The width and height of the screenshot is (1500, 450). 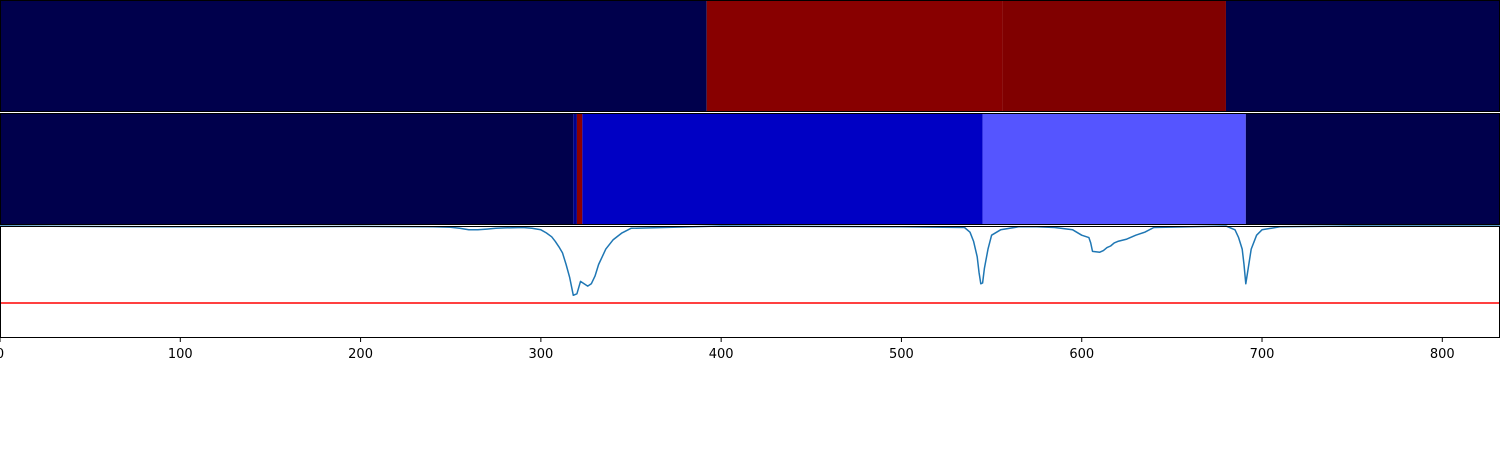 What do you see at coordinates (1442, 354) in the screenshot?
I see `x-tick-label: 800` at bounding box center [1442, 354].